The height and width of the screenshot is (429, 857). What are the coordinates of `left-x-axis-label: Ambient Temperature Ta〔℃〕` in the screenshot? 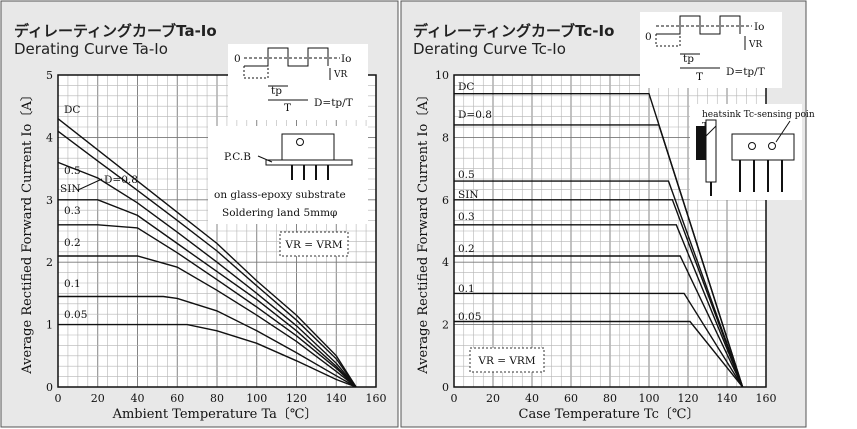 It's located at (215, 414).